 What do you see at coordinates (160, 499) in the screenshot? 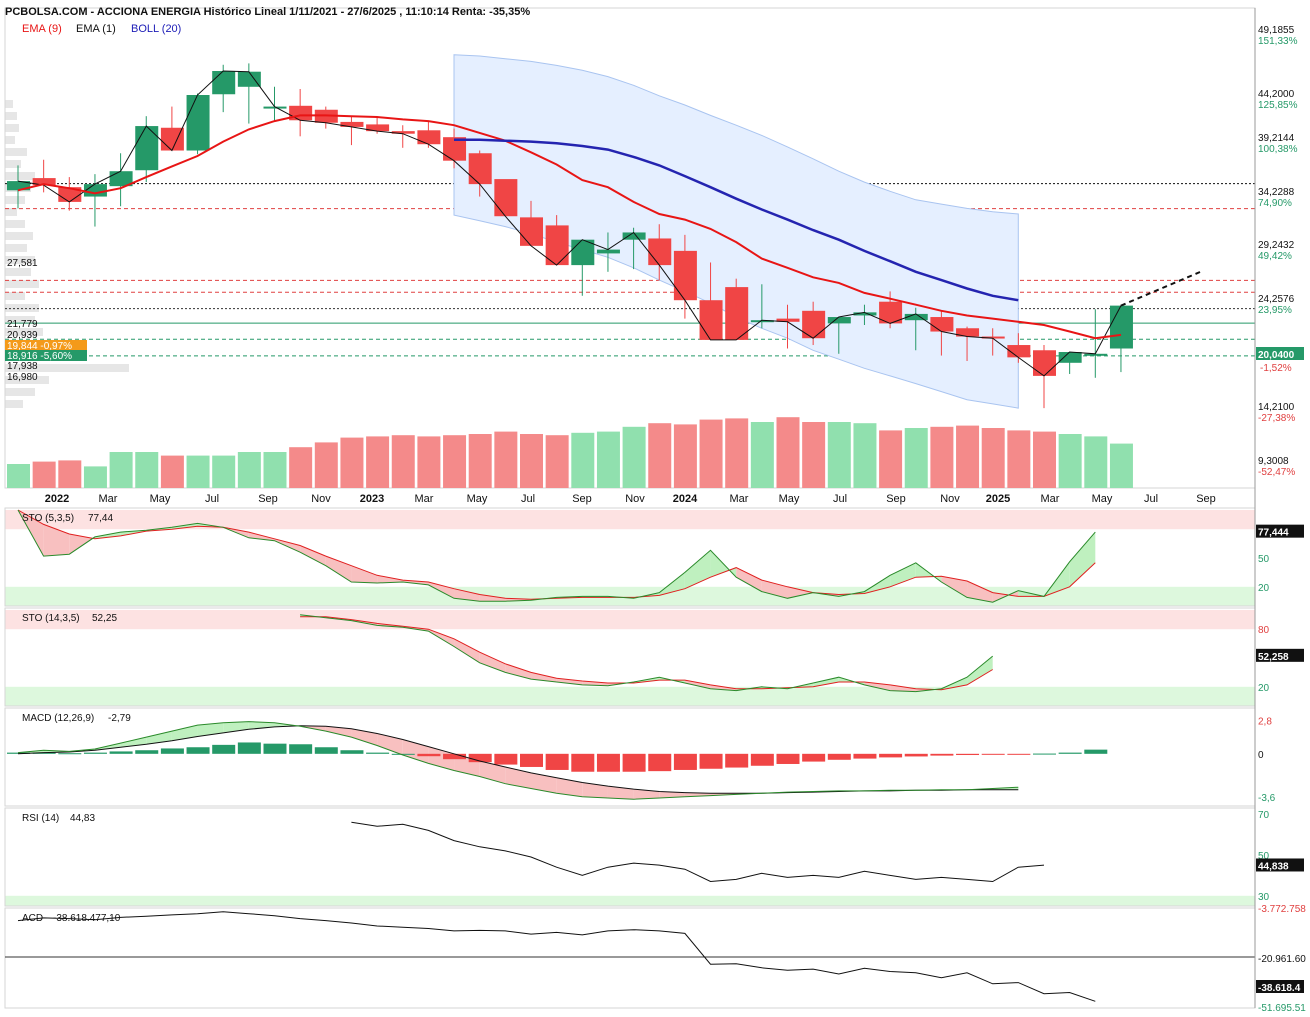
I see `x-tick-label: May` at bounding box center [160, 499].